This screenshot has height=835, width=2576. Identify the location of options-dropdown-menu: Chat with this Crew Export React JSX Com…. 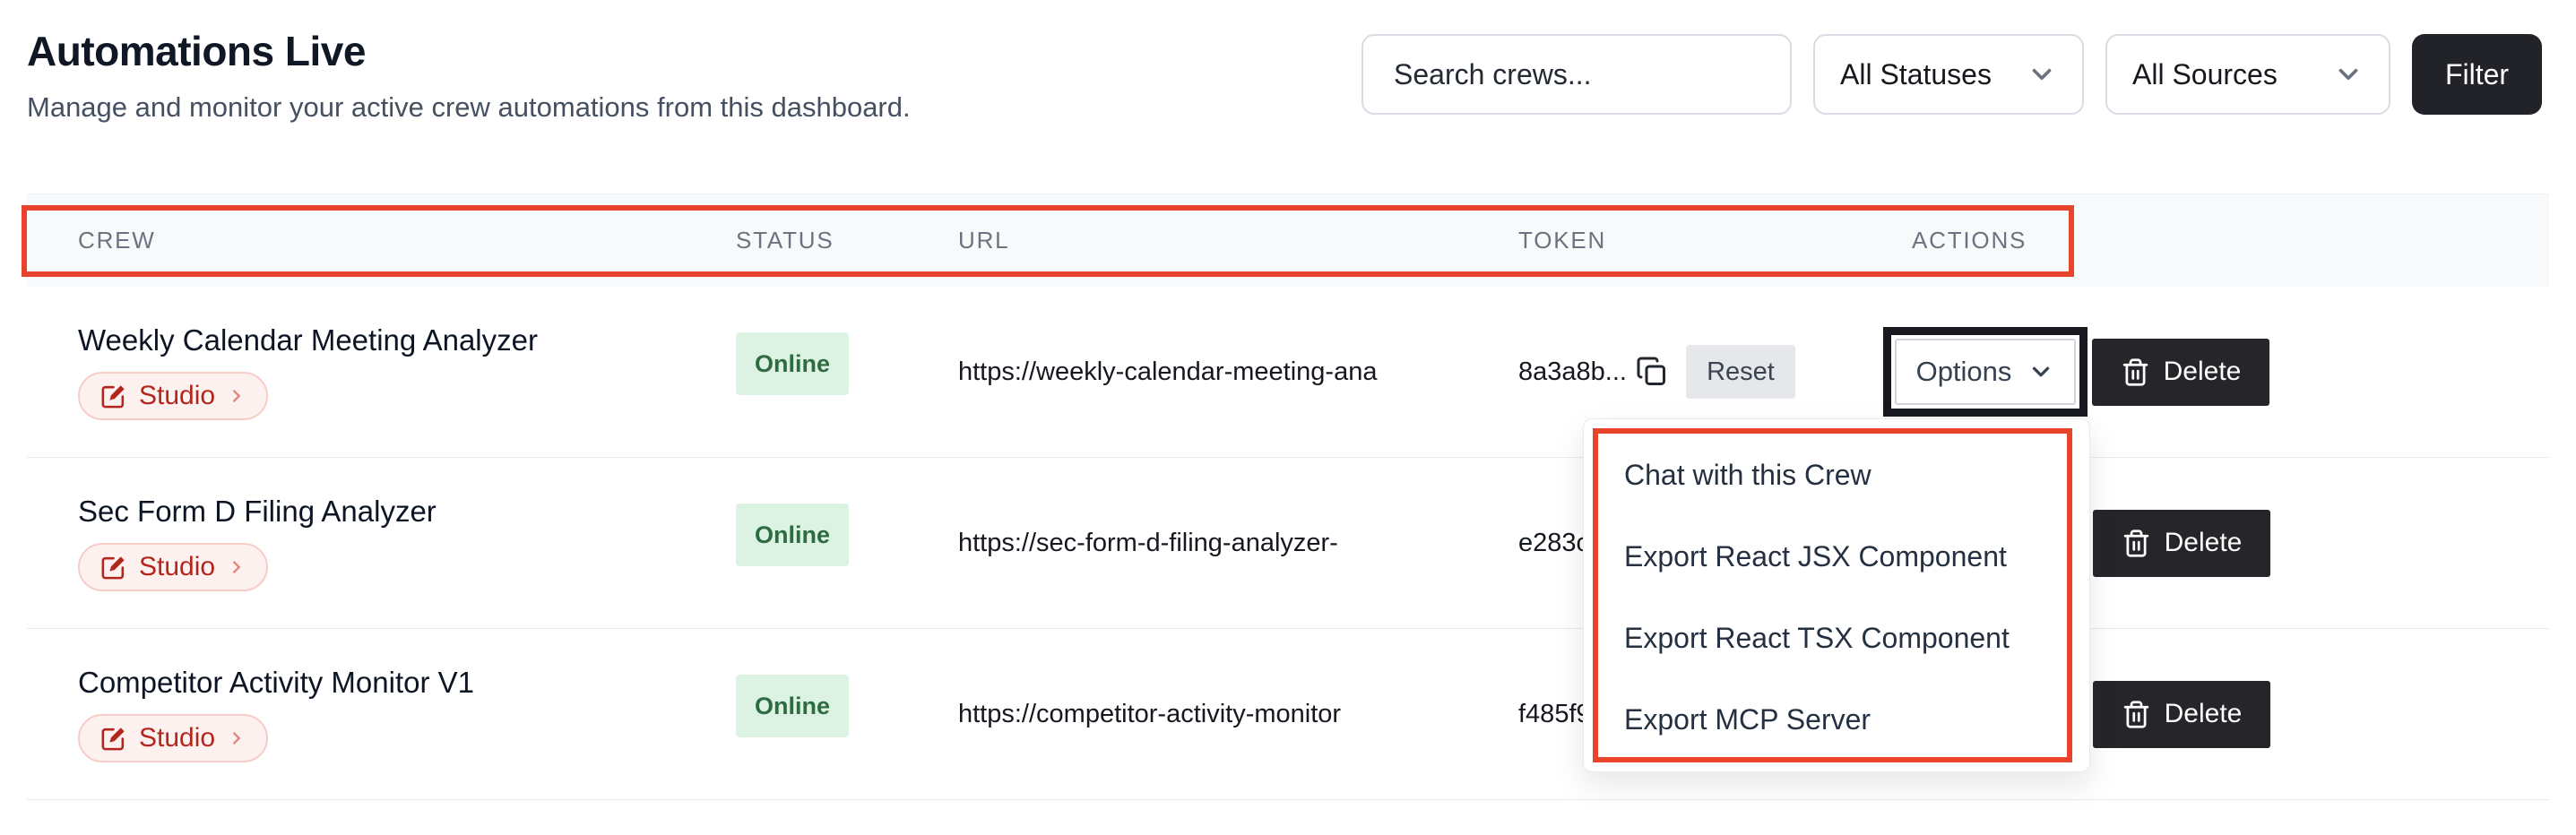
(1836, 595).